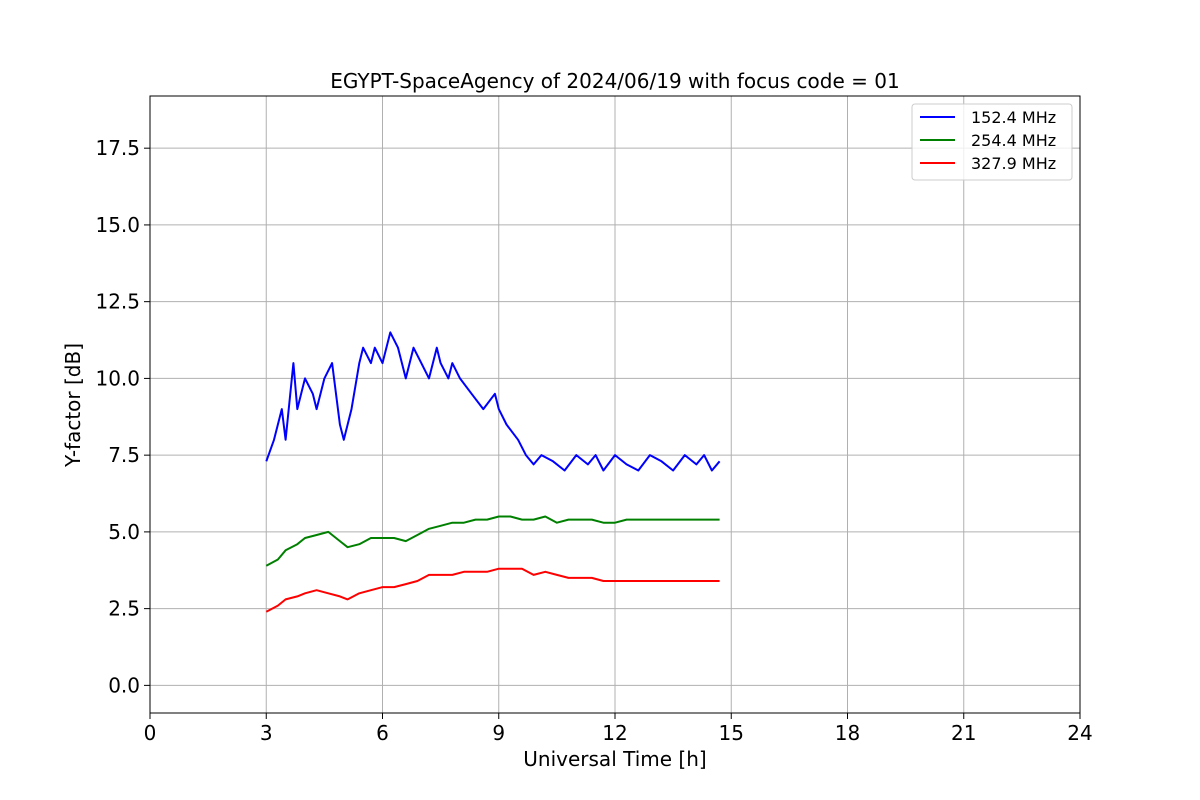  I want to click on y-tick-label: 17.5, so click(117, 148).